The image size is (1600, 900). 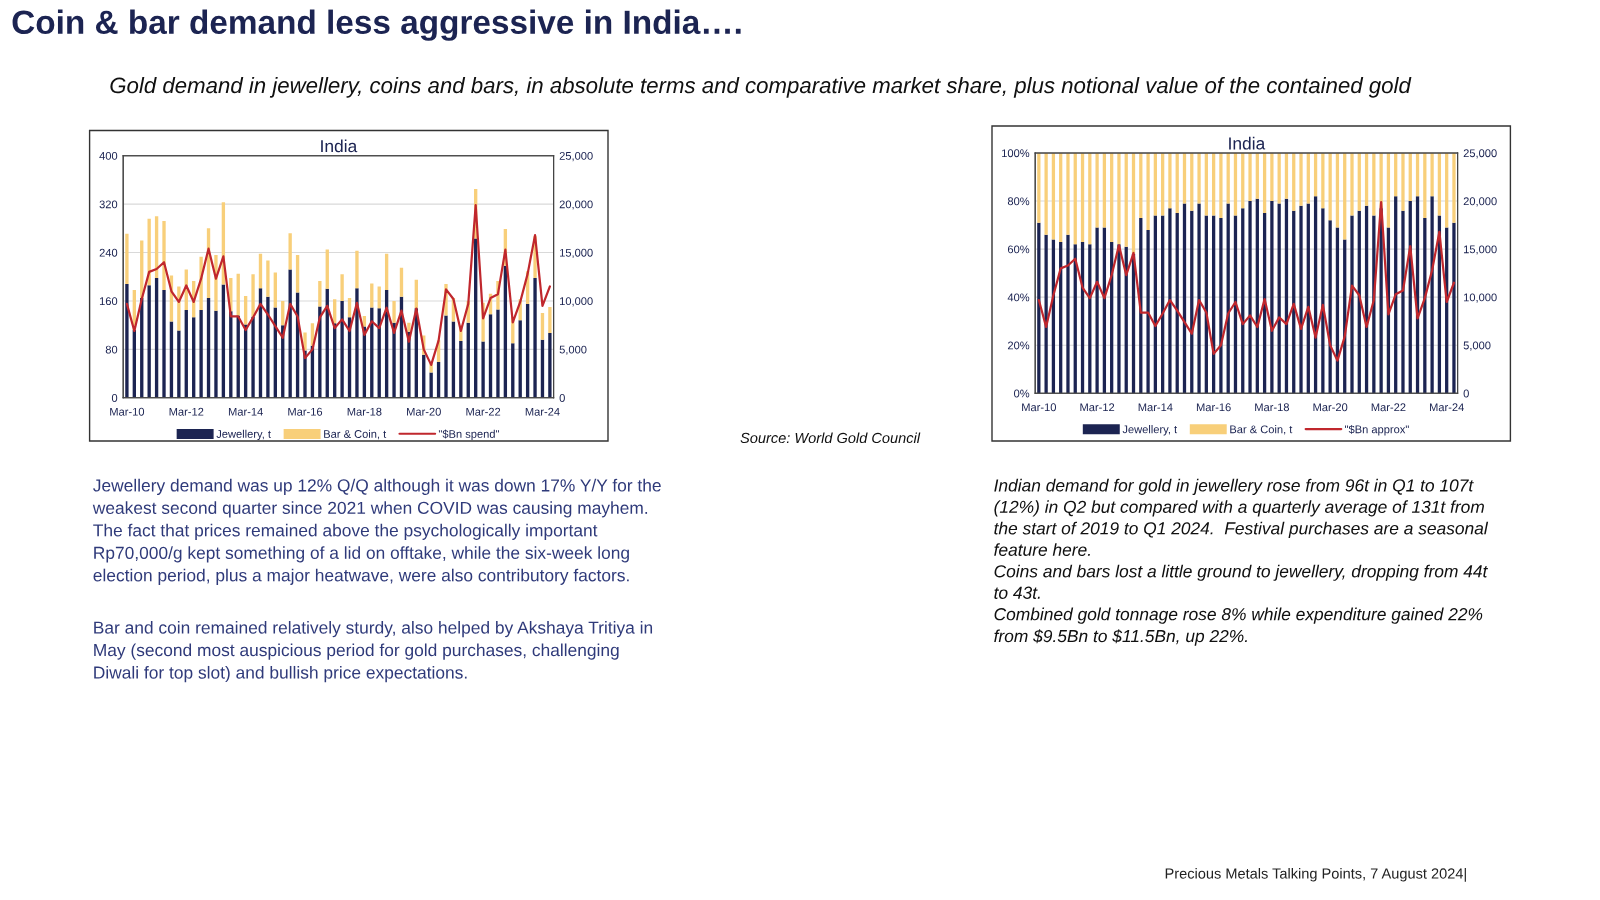 I want to click on y-tick-label: 20%, so click(x=1018, y=345).